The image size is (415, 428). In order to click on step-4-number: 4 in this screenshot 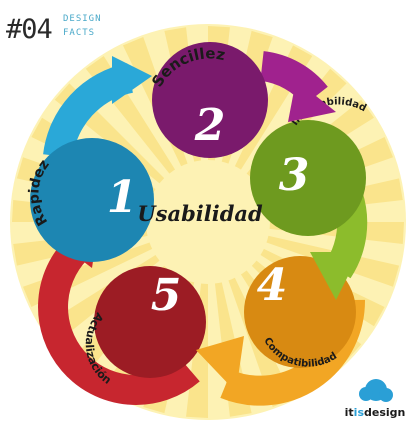, I will do `click(272, 285)`.